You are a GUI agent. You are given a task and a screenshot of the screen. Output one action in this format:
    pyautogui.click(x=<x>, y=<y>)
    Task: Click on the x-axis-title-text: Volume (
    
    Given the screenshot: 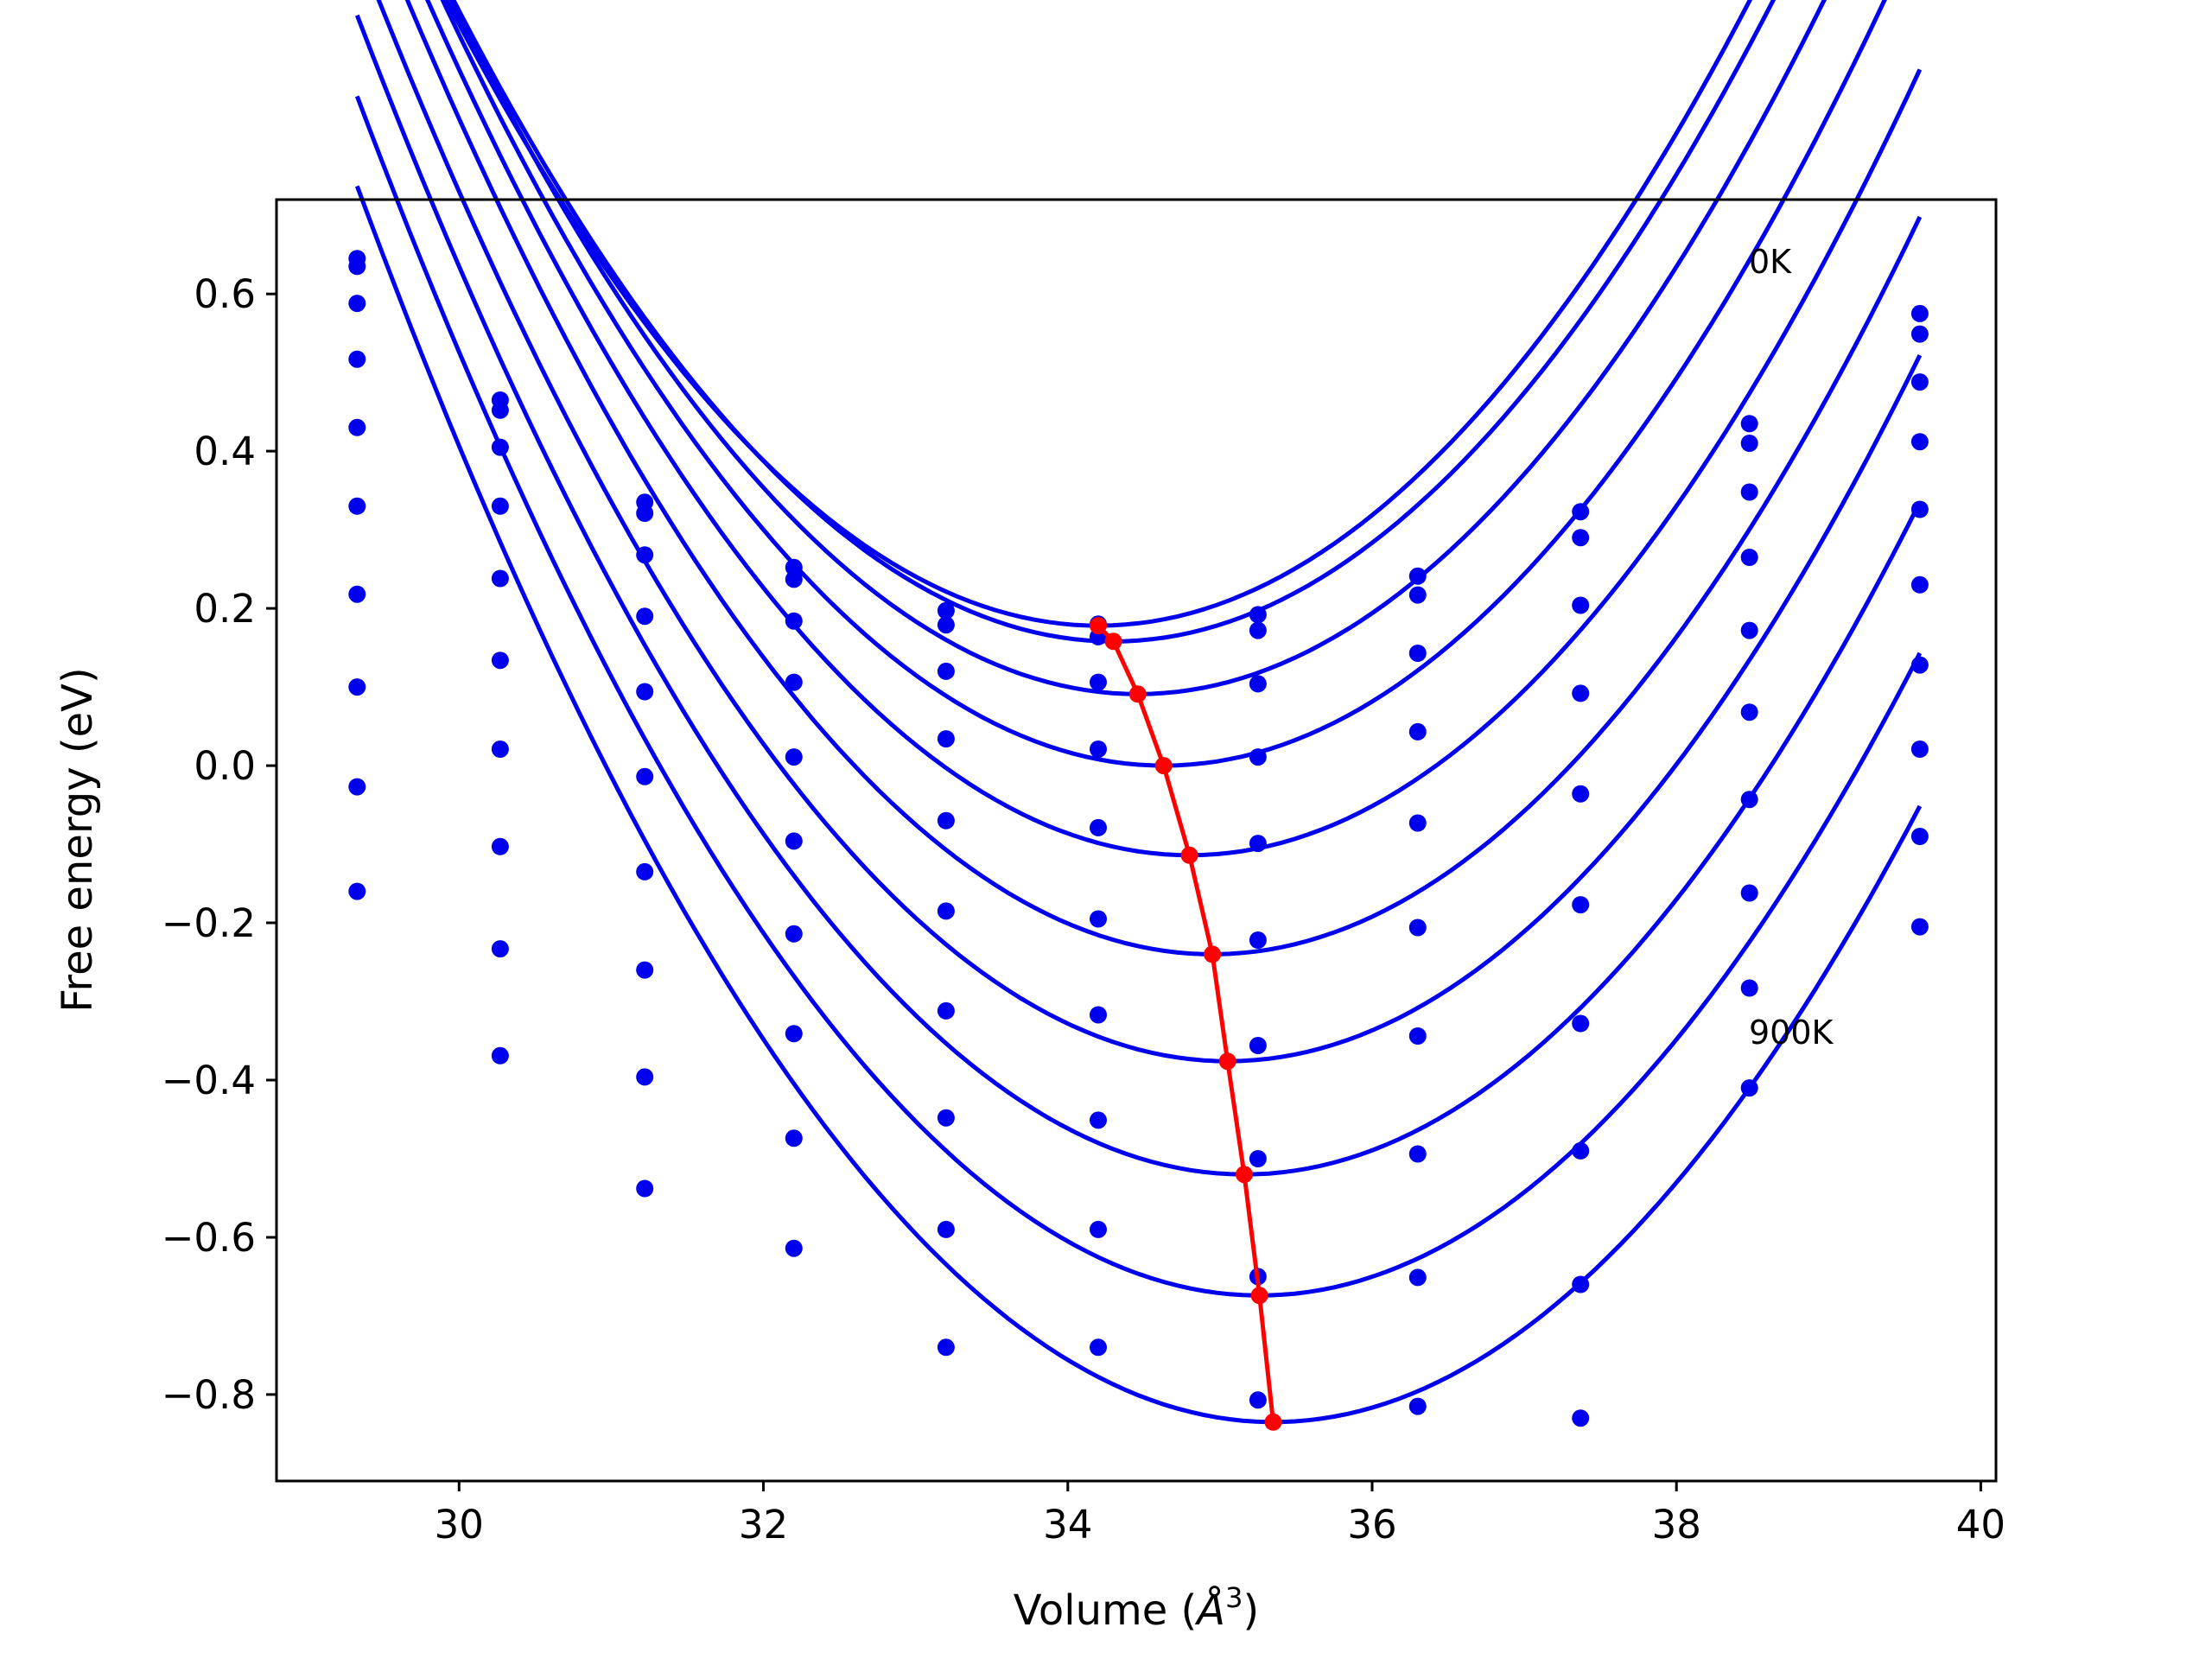 What is the action you would take?
    pyautogui.click(x=1106, y=1610)
    